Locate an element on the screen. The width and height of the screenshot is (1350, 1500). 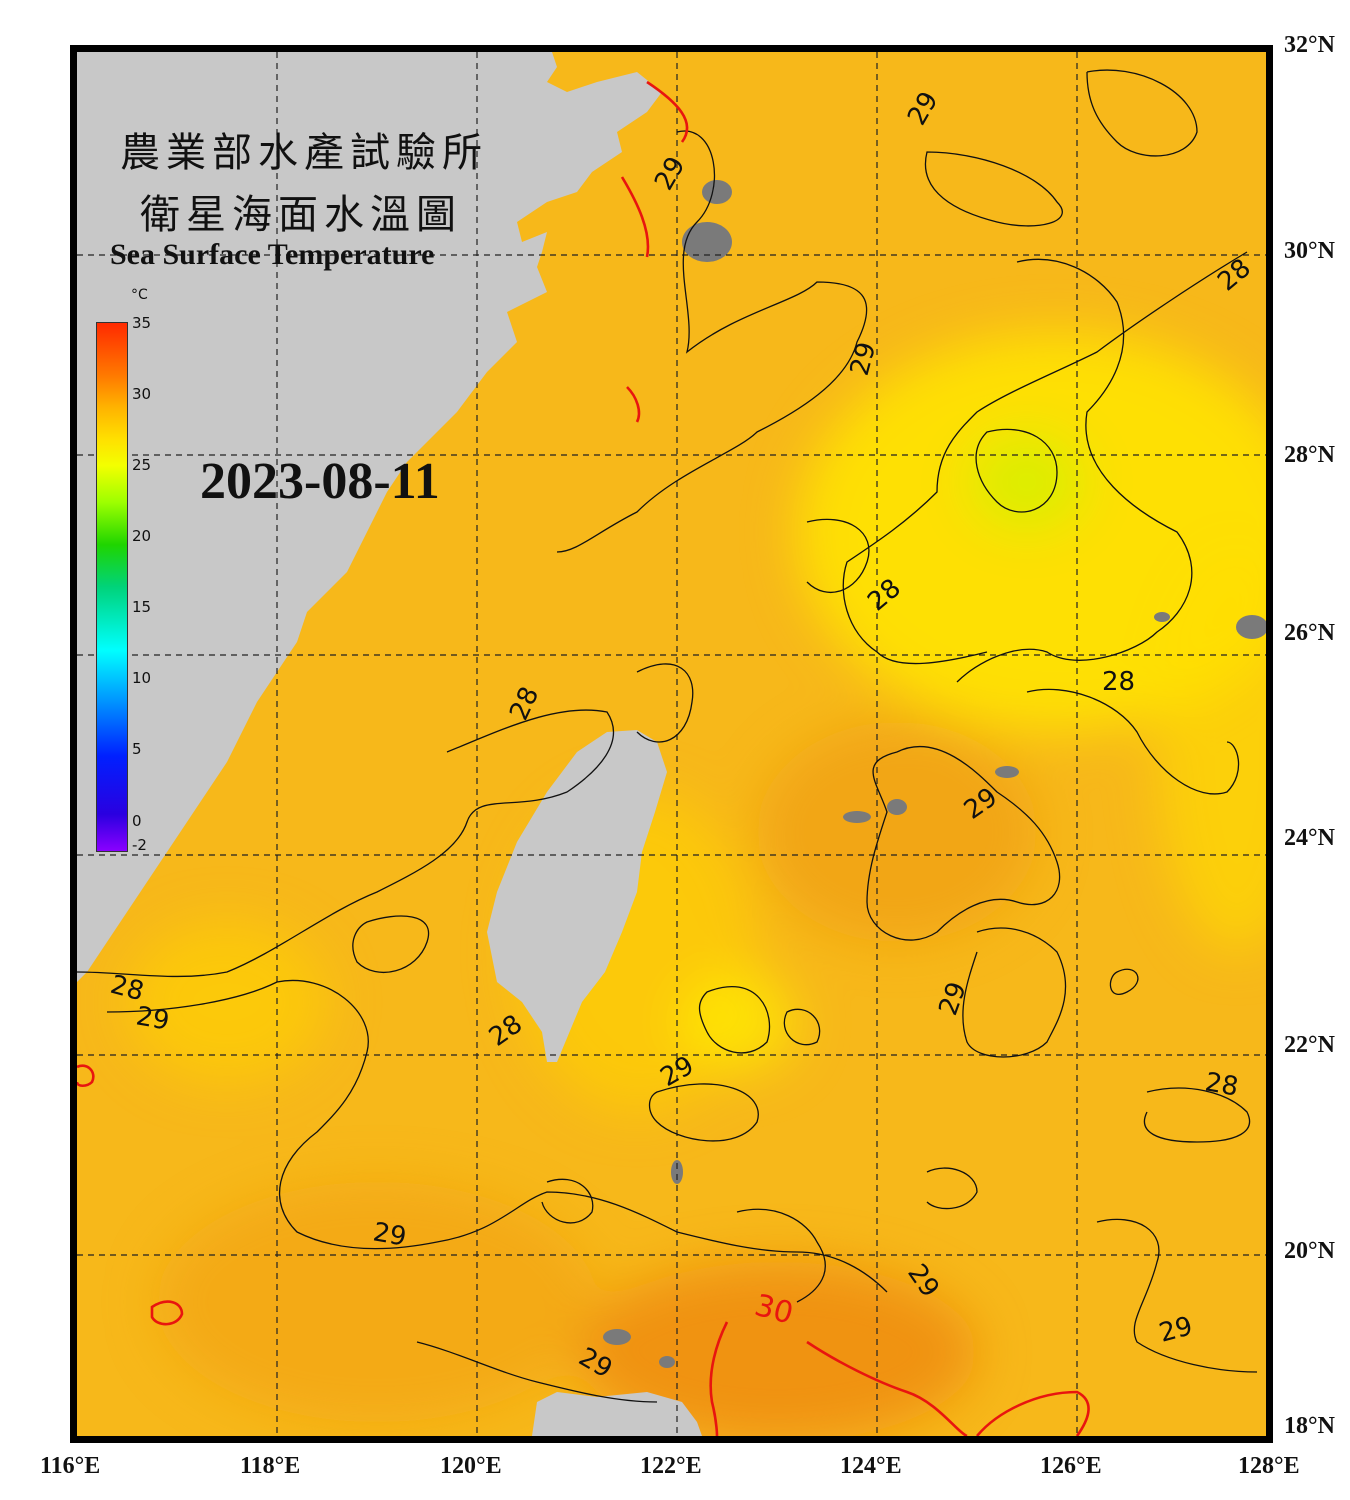
lat-label: 26°N is located at coordinates (1309, 633).